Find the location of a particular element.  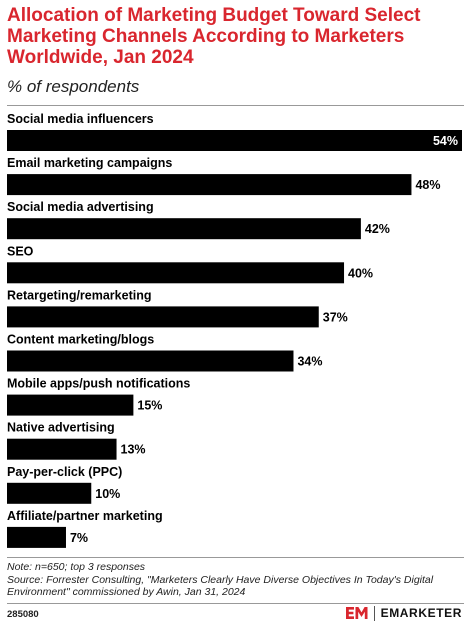

bottom-divider is located at coordinates (235, 603).